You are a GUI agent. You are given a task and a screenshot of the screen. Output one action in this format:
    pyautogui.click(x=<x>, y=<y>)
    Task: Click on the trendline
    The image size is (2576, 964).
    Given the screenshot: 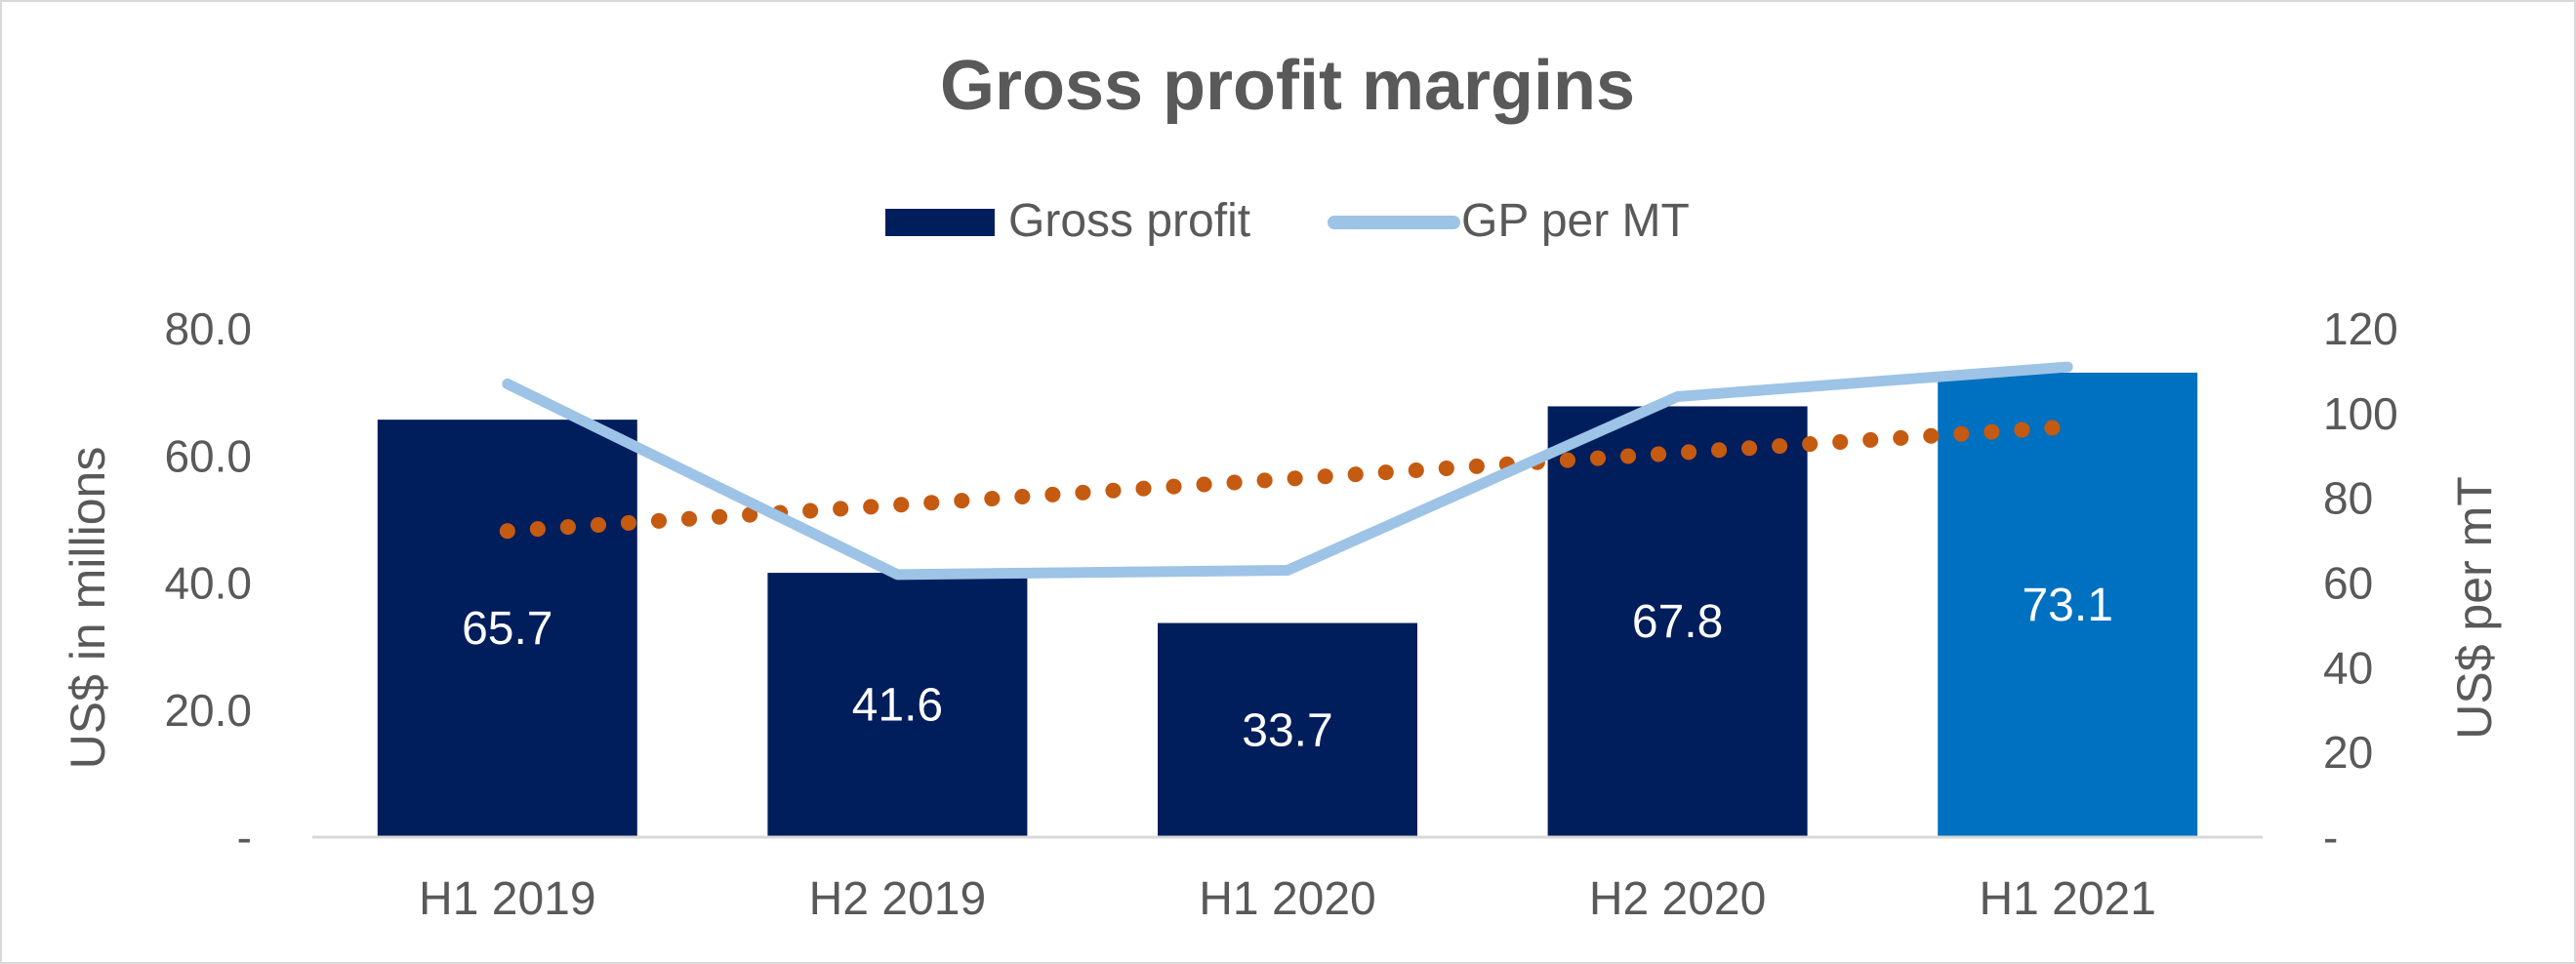 What is the action you would take?
    pyautogui.click(x=1287, y=479)
    